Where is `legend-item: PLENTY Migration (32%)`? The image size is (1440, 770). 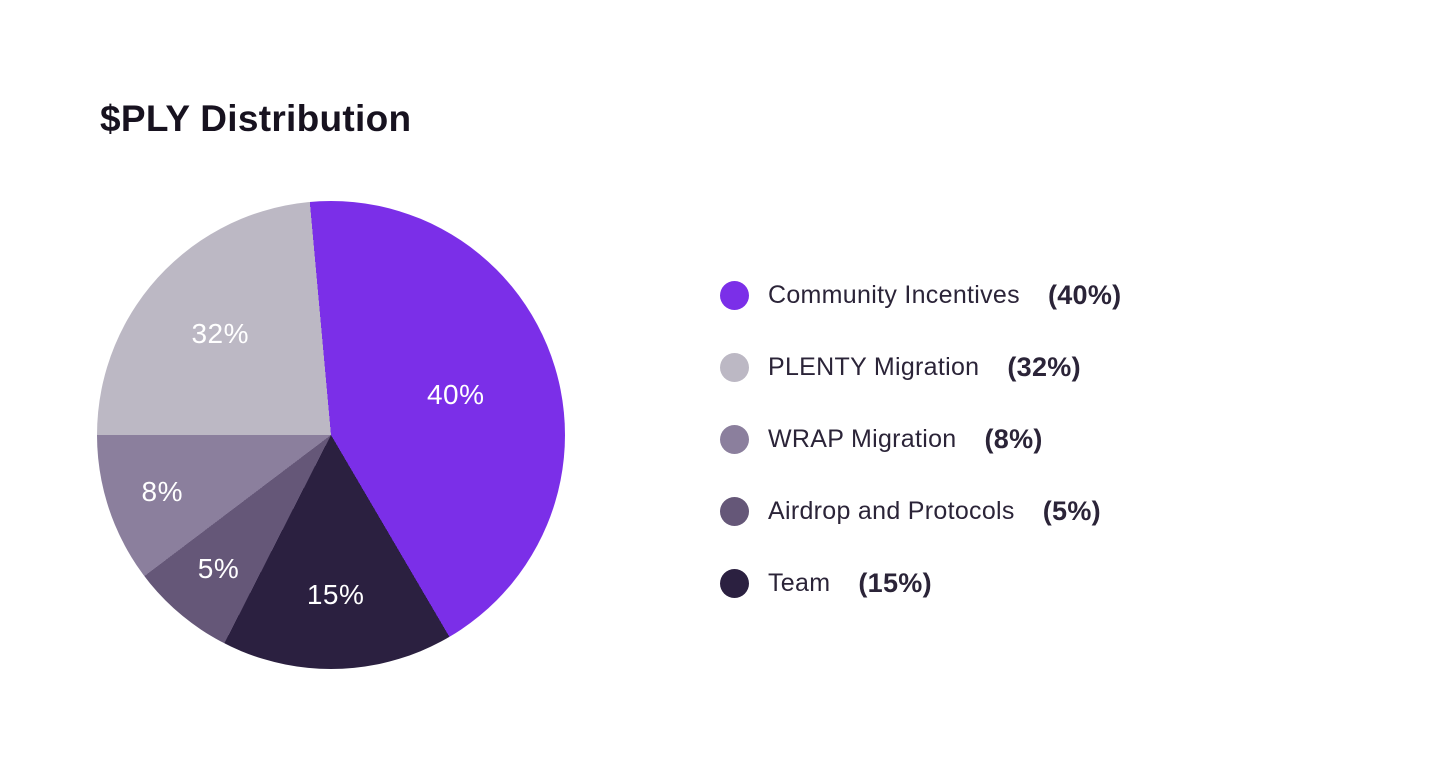 legend-item: PLENTY Migration (32%) is located at coordinates (920, 367).